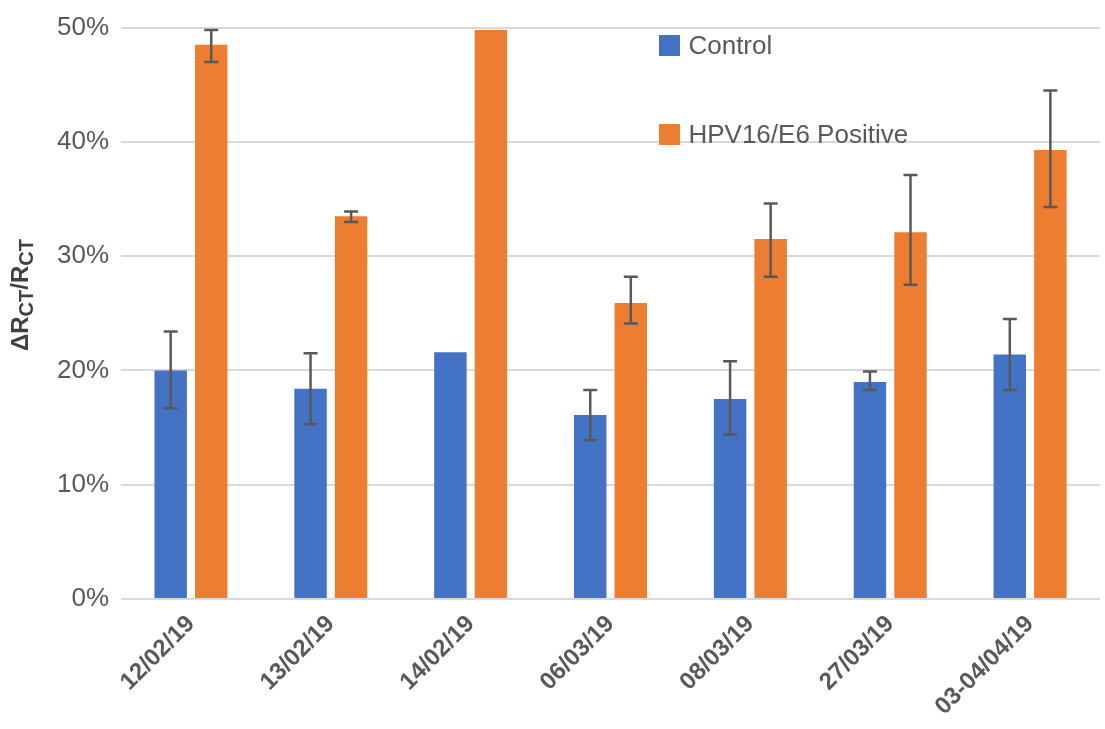 This screenshot has height=729, width=1105. Describe the element at coordinates (83, 25) in the screenshot. I see `y-tick-label: 50%` at that location.